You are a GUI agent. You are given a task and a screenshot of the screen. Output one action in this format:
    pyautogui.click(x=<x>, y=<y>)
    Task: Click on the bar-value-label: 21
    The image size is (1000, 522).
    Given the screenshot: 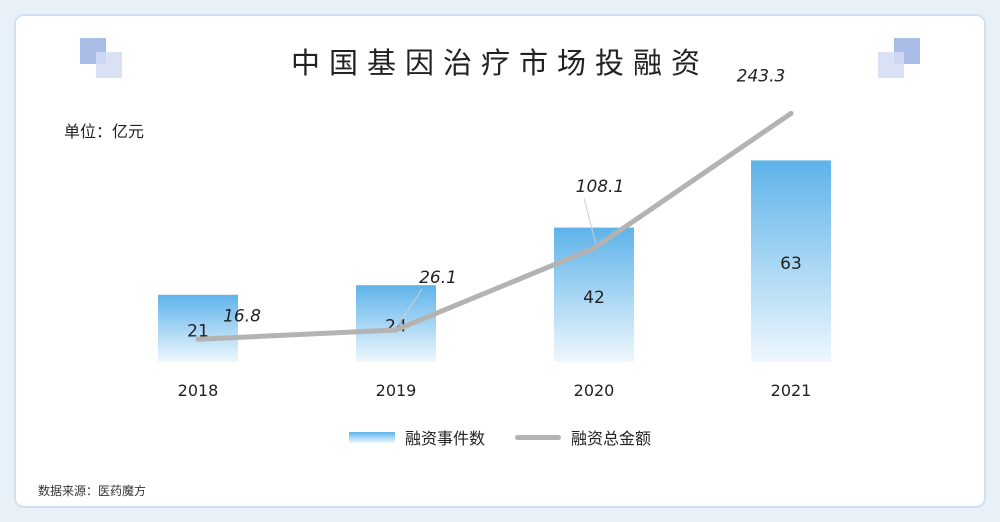 What is the action you would take?
    pyautogui.click(x=198, y=331)
    